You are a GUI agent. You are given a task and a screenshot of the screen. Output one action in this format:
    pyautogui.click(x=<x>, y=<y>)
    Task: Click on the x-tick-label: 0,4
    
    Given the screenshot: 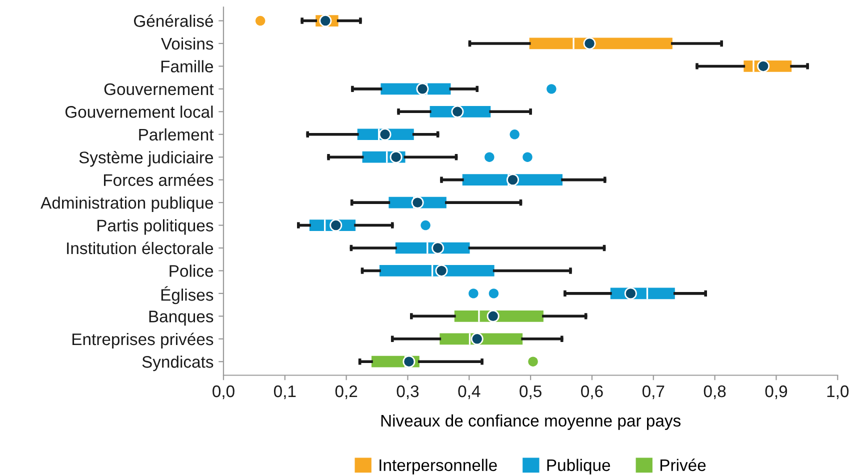 What is the action you would take?
    pyautogui.click(x=469, y=392)
    